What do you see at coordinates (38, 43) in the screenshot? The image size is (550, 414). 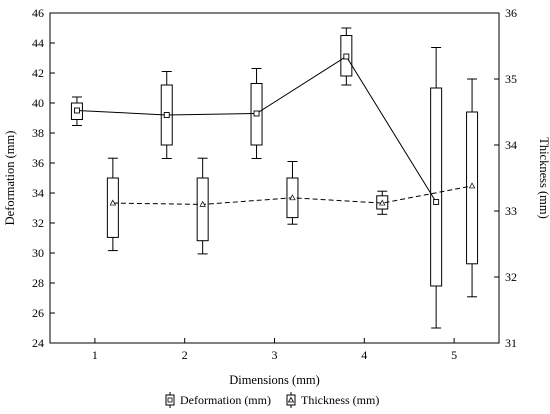 I see `y-left-tick-label: 44` at bounding box center [38, 43].